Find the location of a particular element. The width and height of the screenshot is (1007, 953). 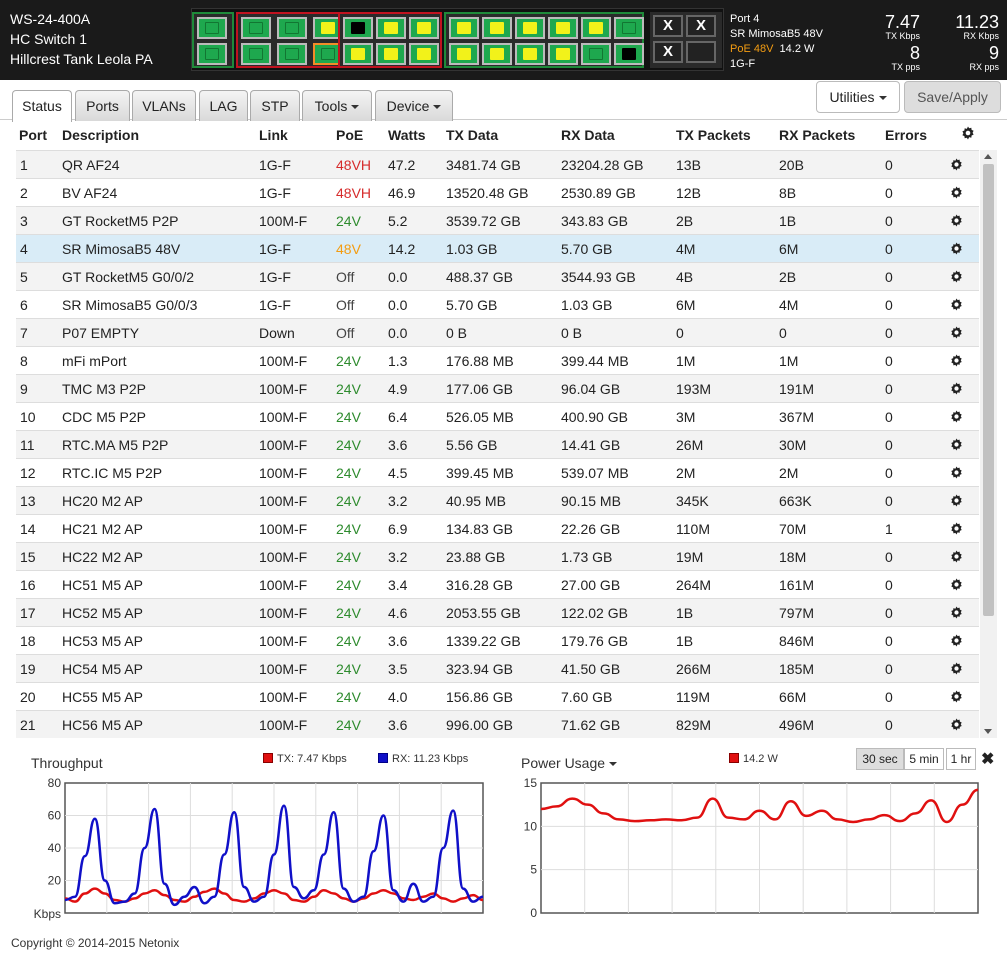

col-rx-packets: RX Packets is located at coordinates (817, 135).